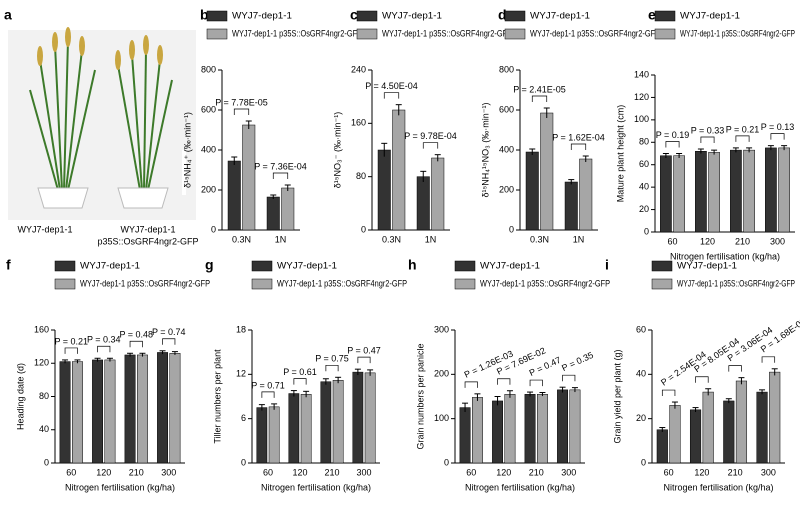  I want to click on panel-letter: c, so click(354, 15).